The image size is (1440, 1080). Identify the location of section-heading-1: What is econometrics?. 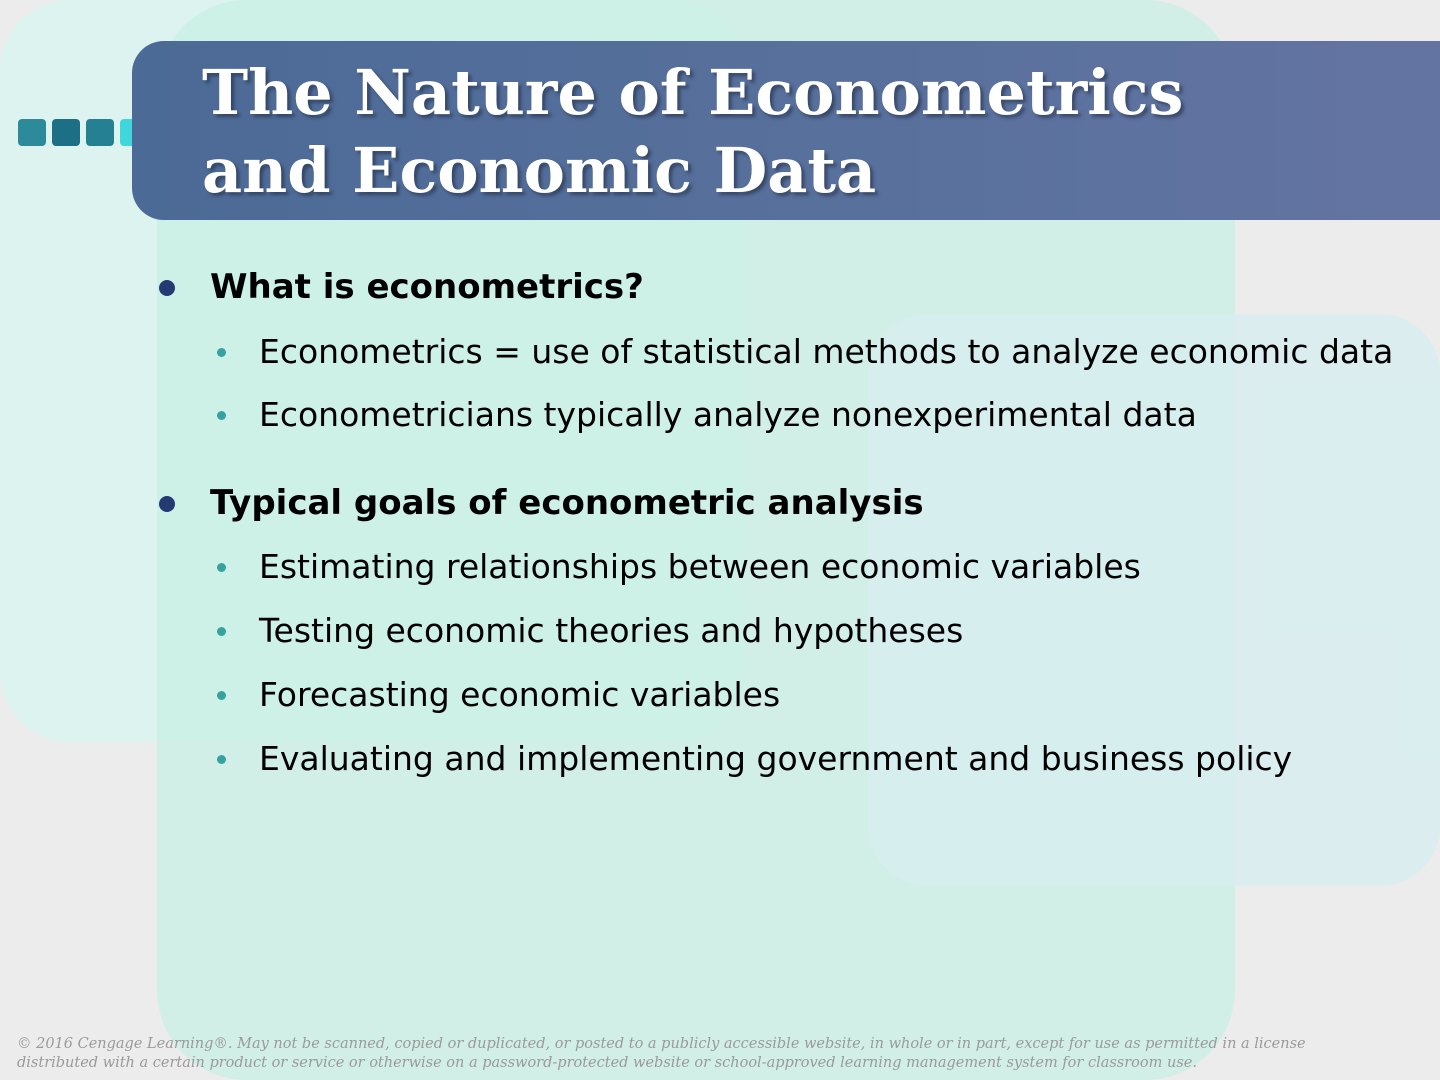
(401, 287).